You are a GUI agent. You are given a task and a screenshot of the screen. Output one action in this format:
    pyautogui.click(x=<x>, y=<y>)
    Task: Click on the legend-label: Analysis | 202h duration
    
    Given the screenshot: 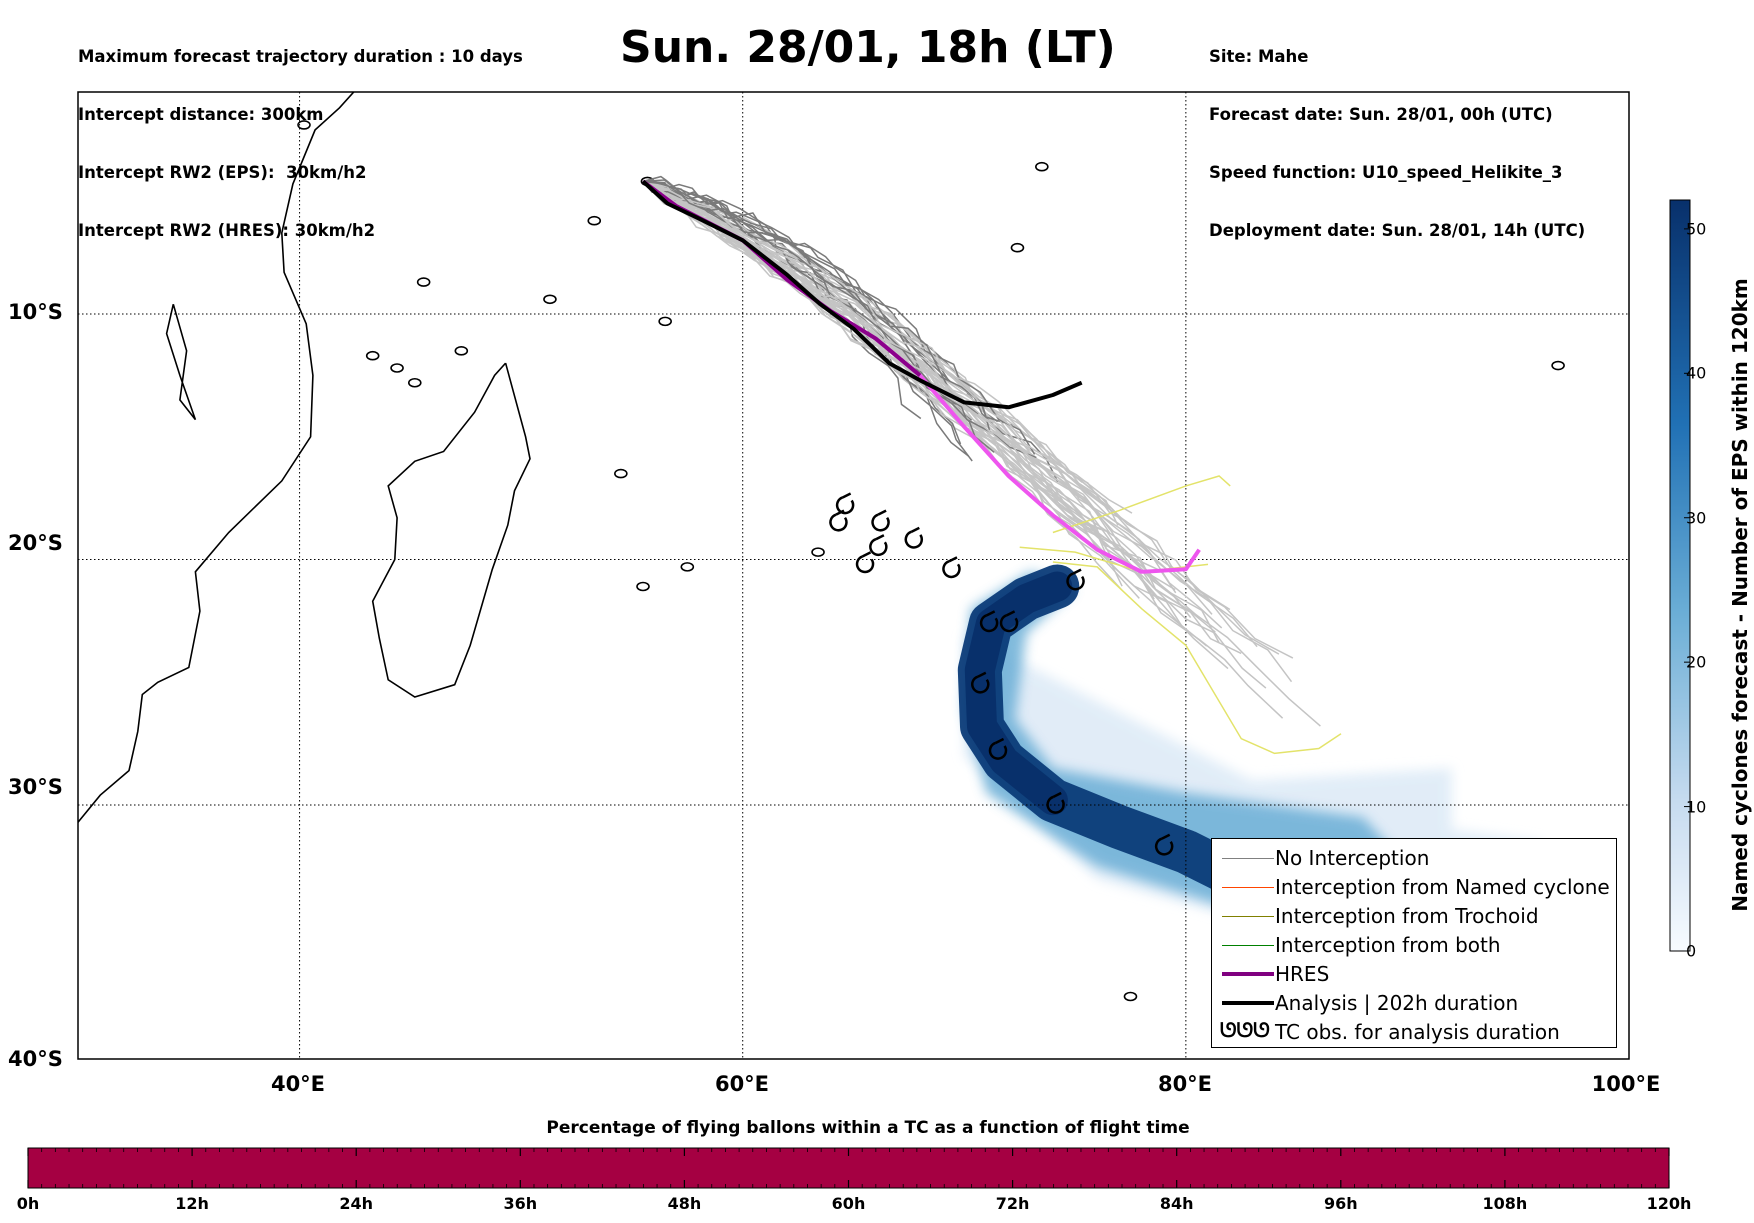 What is the action you would take?
    pyautogui.click(x=1397, y=1003)
    